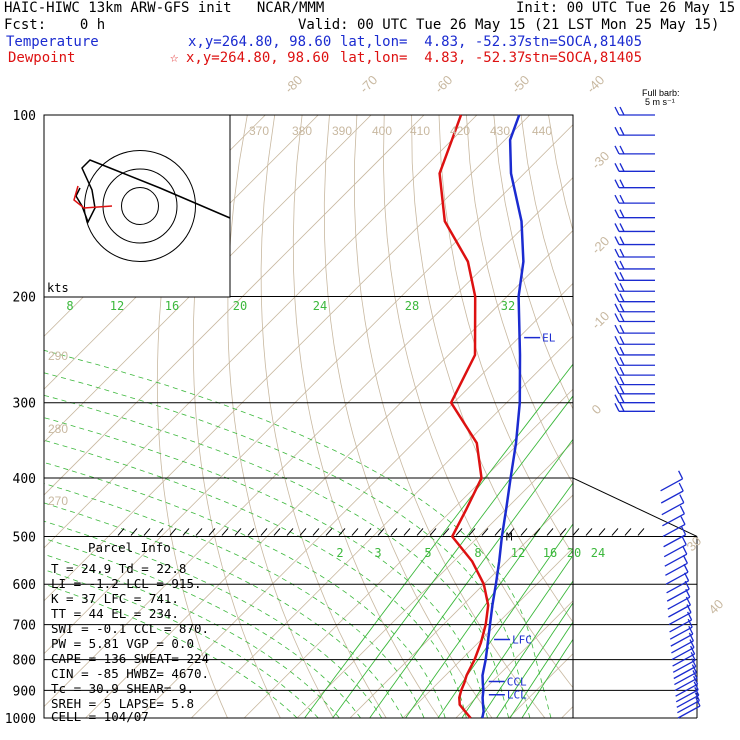  I want to click on pressure-tick-label: 200, so click(24, 298).